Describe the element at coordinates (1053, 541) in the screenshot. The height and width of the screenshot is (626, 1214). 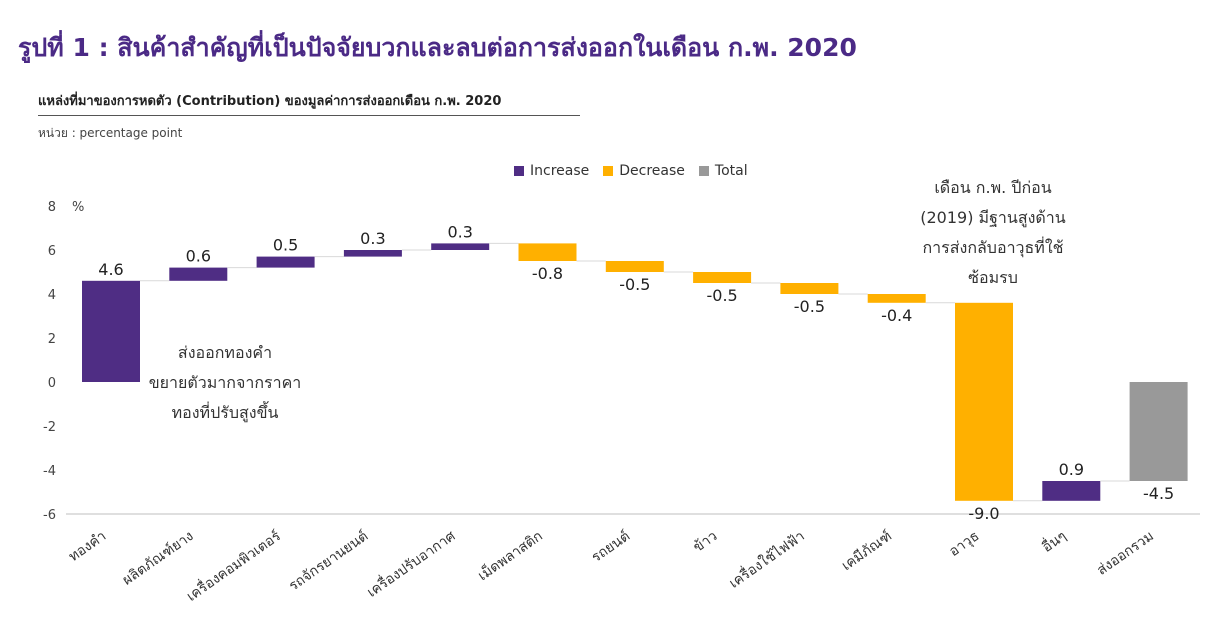
I see `category-label: อื่นๆ` at that location.